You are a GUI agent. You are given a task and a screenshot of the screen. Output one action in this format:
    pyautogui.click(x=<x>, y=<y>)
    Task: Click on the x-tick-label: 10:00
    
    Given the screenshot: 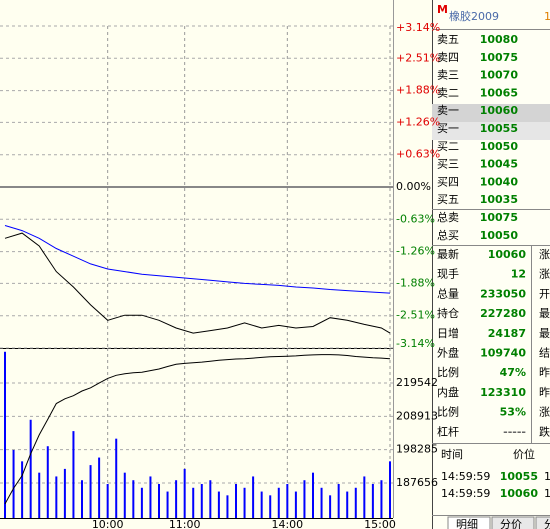 What is the action you would take?
    pyautogui.click(x=108, y=523)
    